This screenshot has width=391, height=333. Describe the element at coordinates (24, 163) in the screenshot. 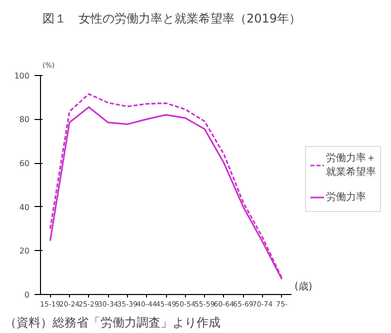

I see `y-tick-label: 60` at that location.